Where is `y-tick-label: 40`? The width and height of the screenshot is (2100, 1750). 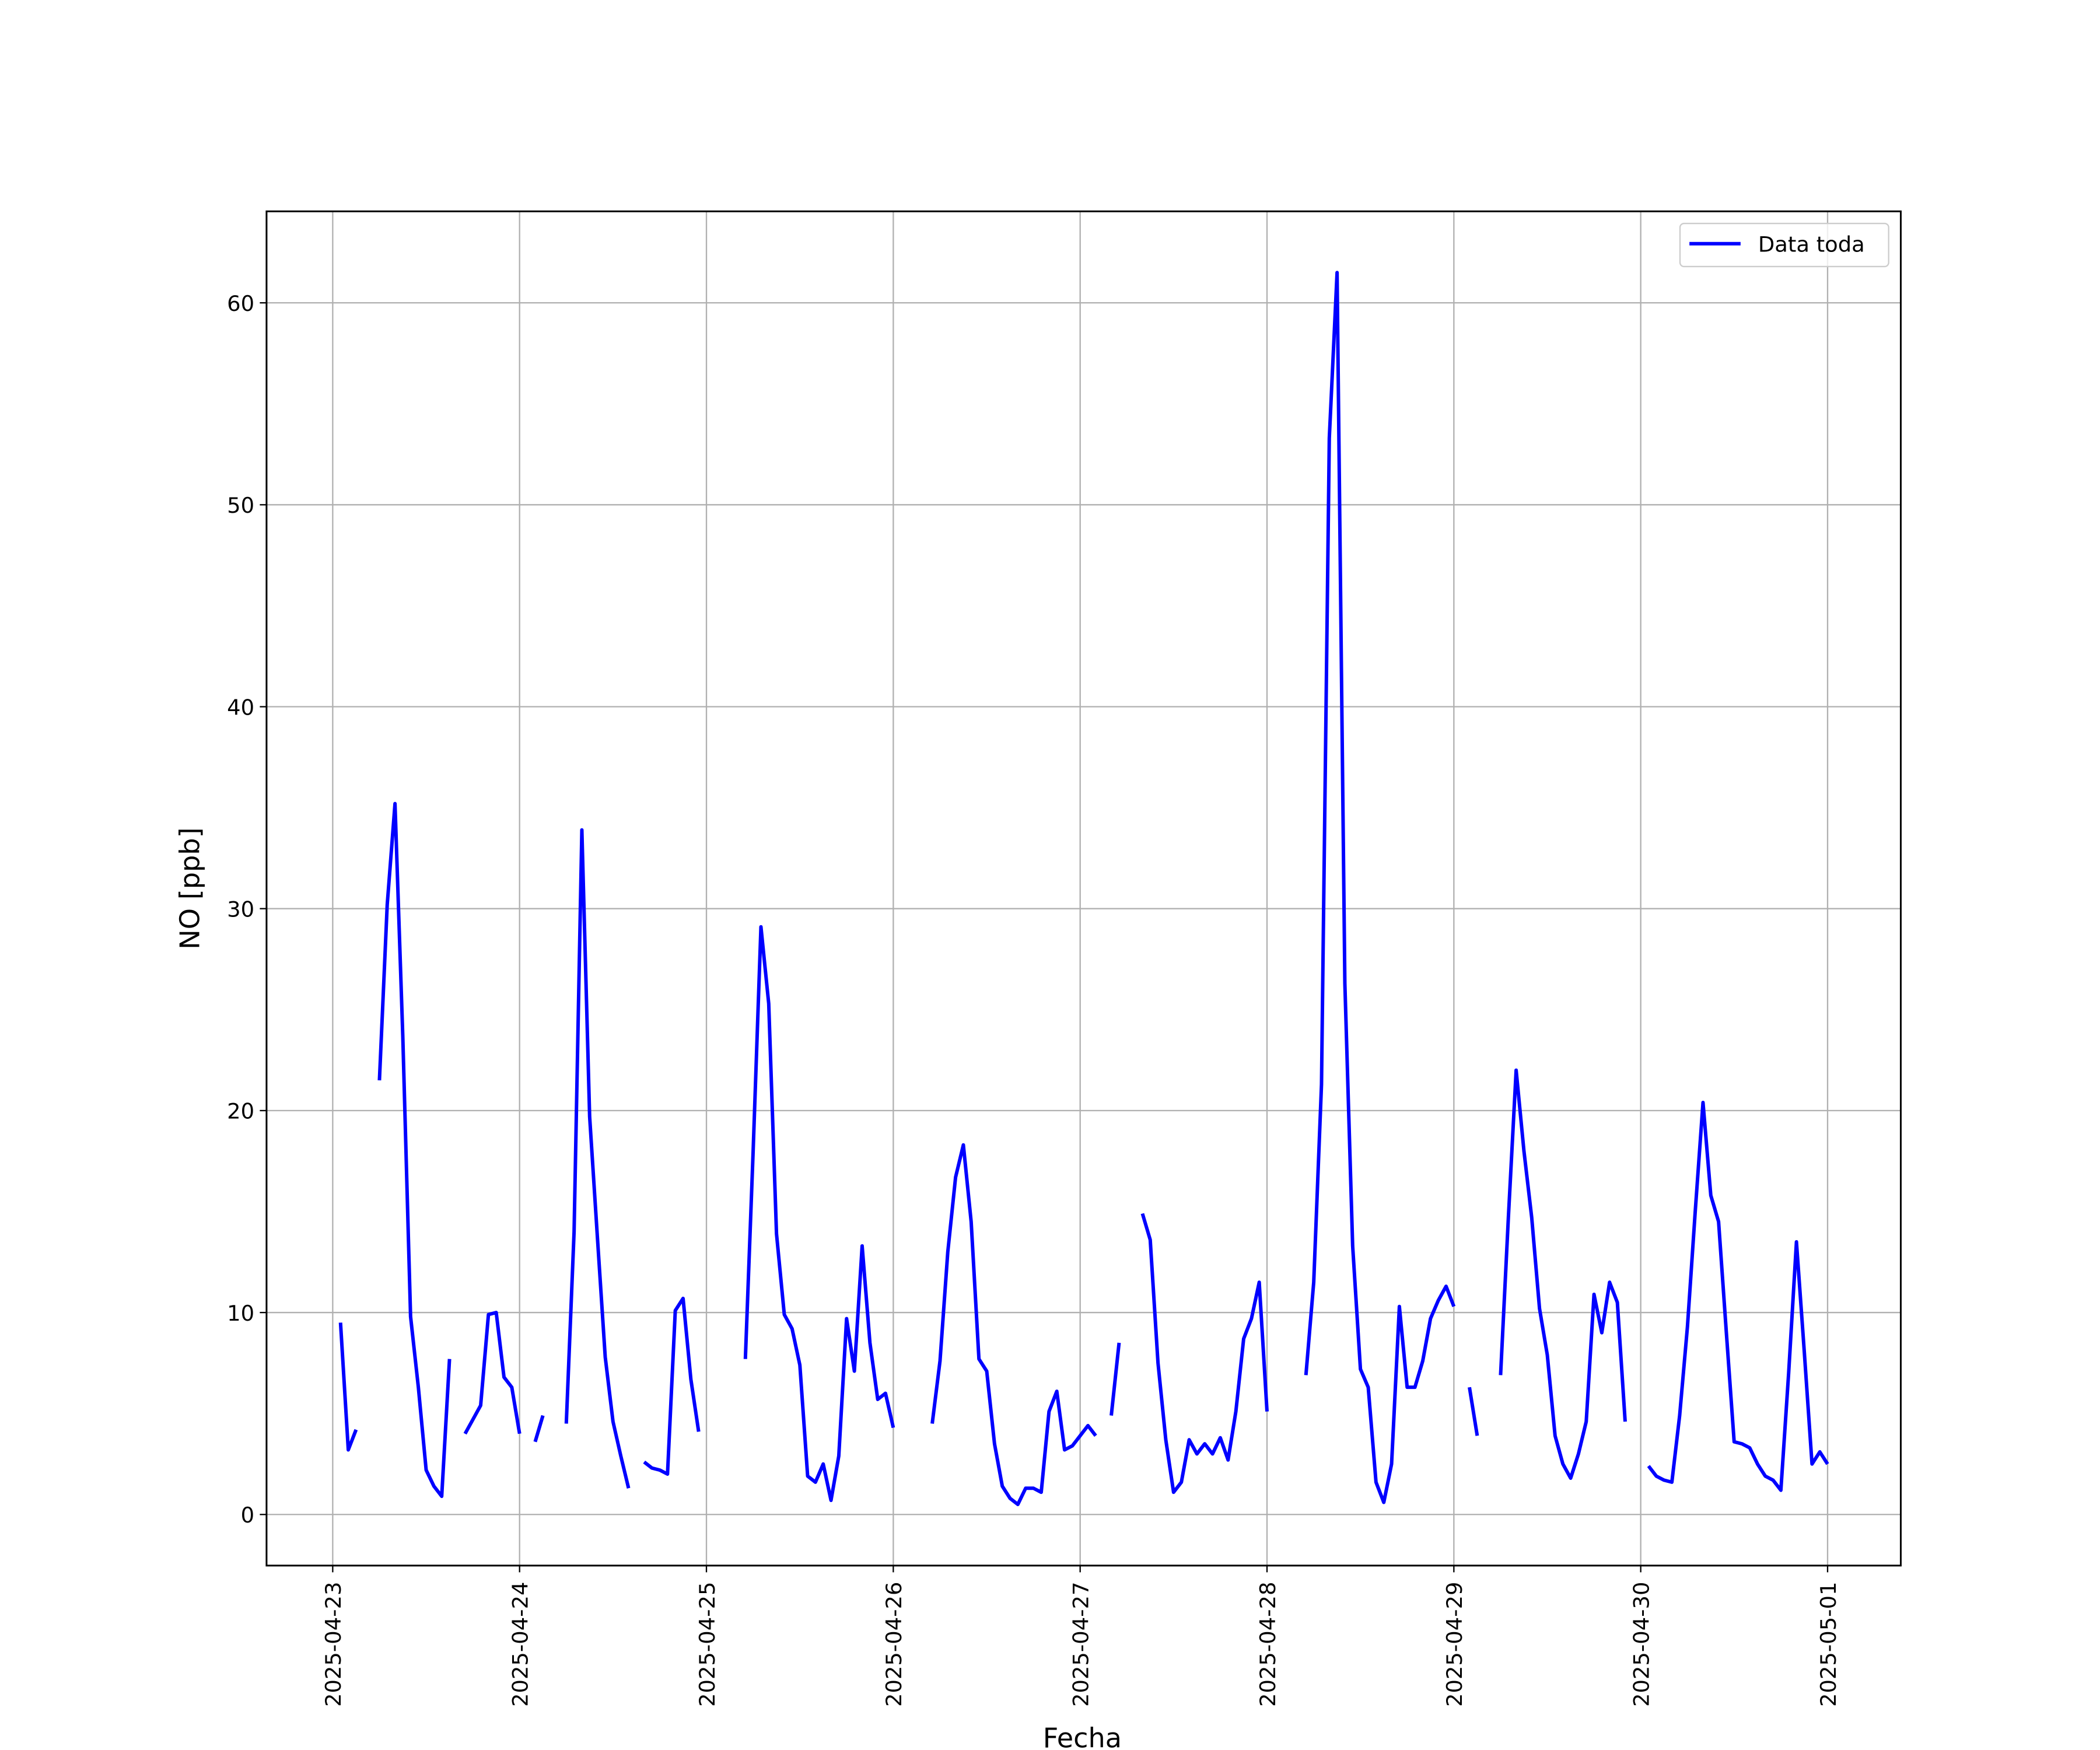 y-tick-label: 40 is located at coordinates (240, 708).